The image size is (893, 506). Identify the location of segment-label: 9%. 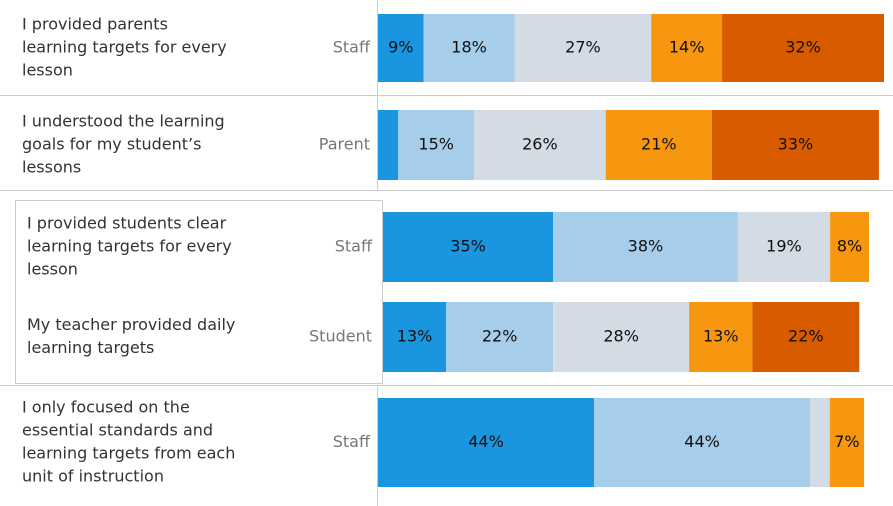
(400, 47).